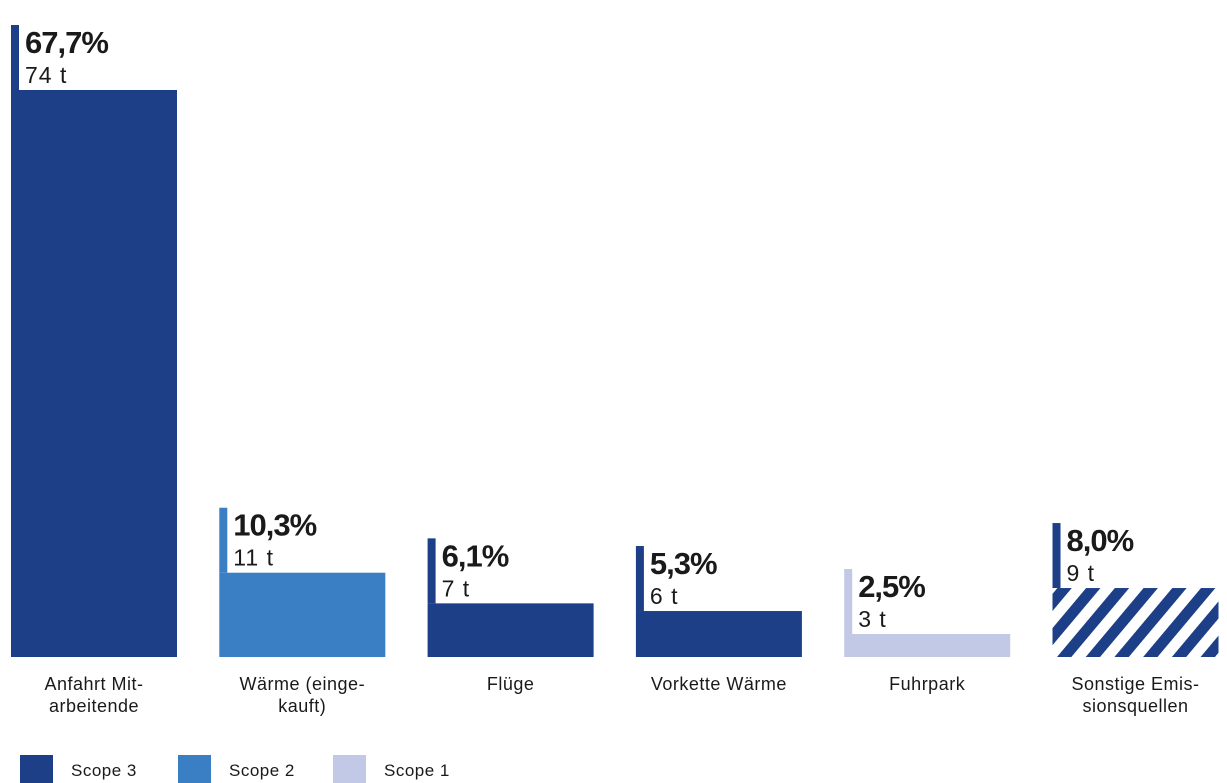  I want to click on category-label-2-line-1: Wärme (einge-, so click(303, 684).